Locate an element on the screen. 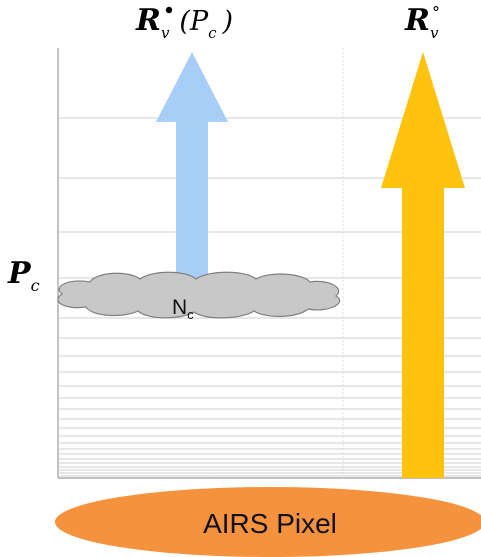 The width and height of the screenshot is (481, 557). cloud-fraction-sub: c is located at coordinates (190, 314).